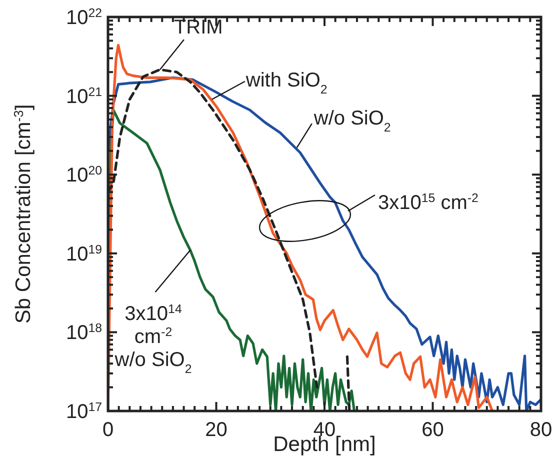  What do you see at coordinates (428, 202) in the screenshot?
I see `annotation: 3x10$^{15}$ cm$^{-2}$` at bounding box center [428, 202].